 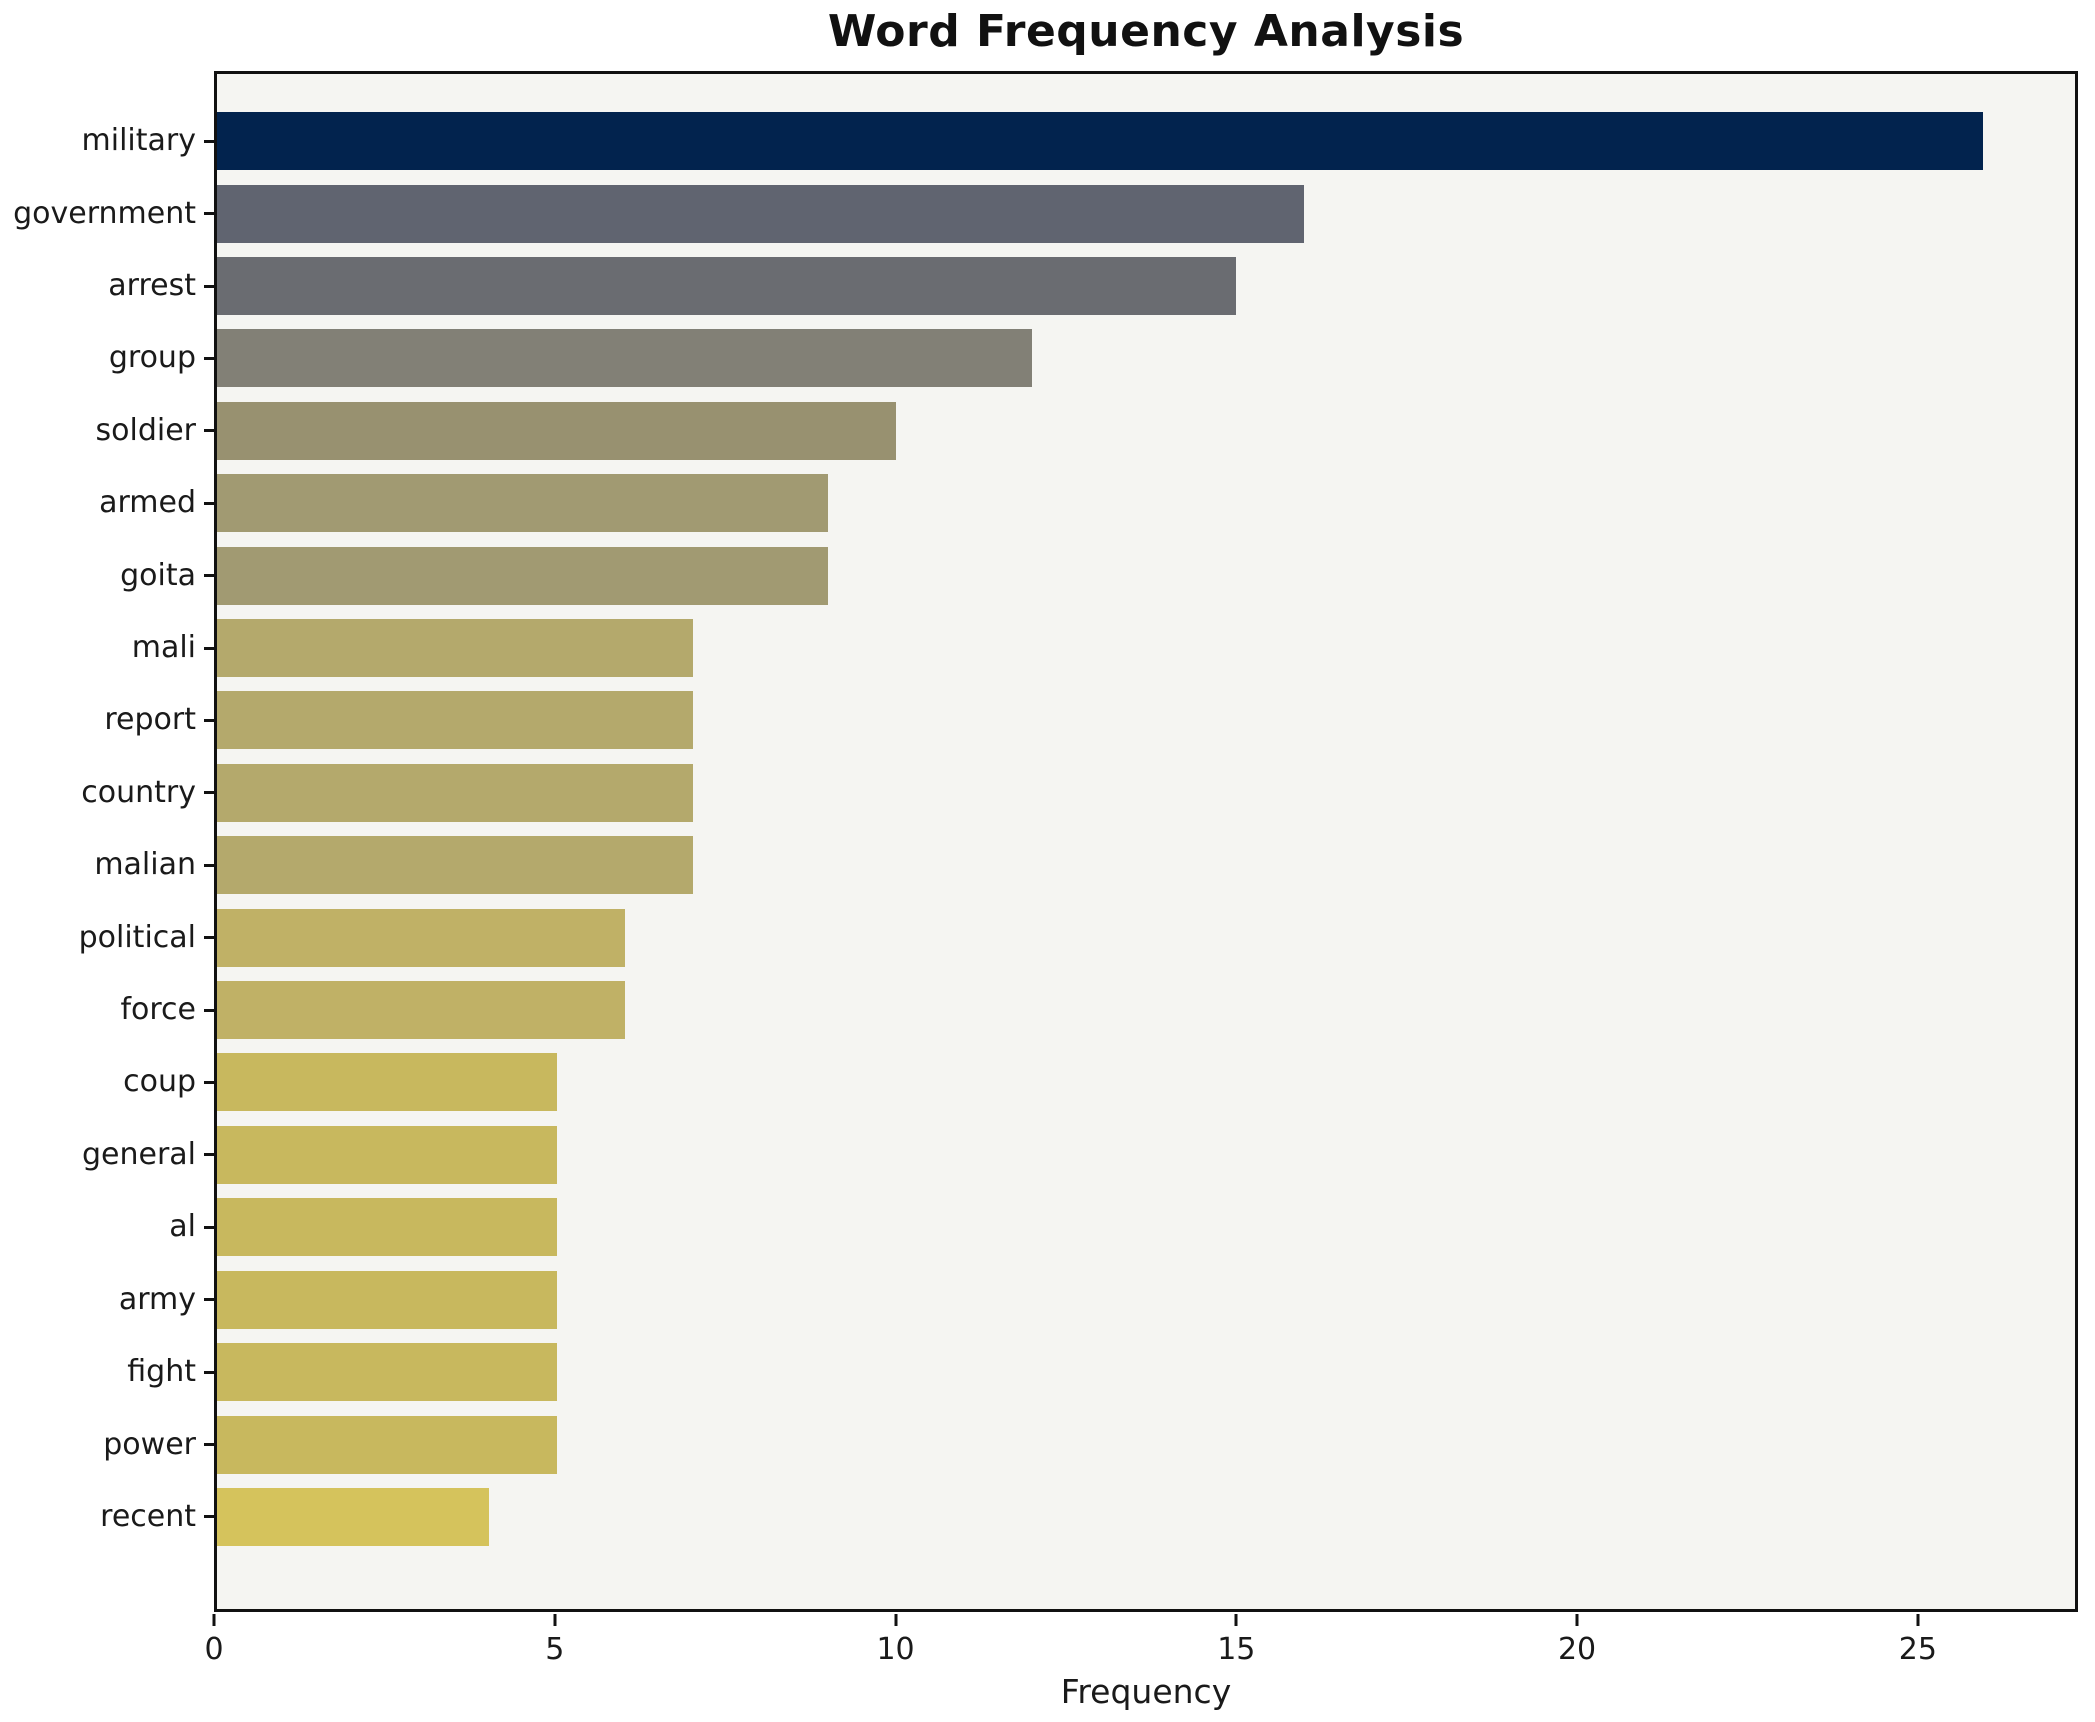 I want to click on y-label-row-military: military, so click(x=107, y=141).